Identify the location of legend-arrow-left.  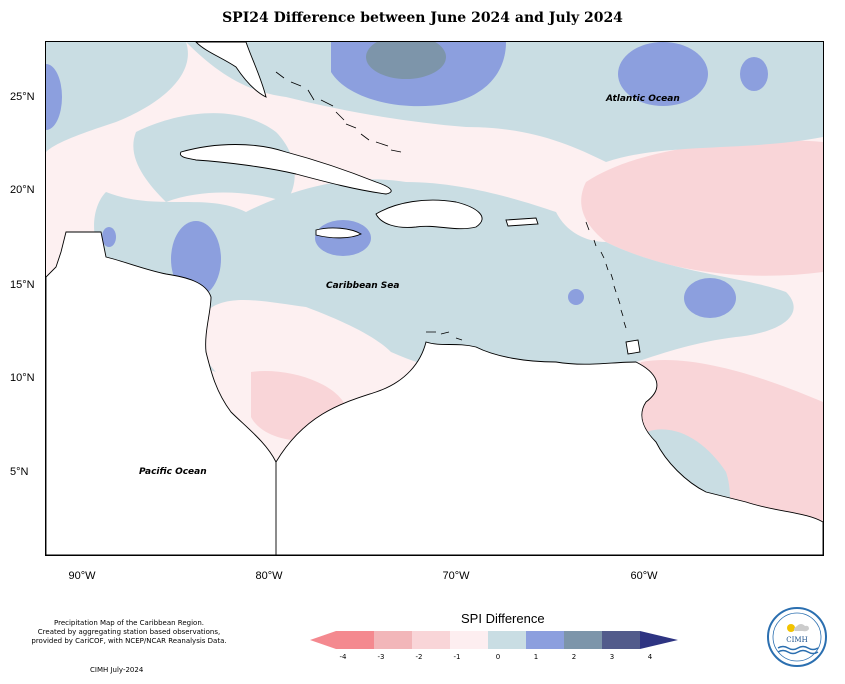
(323, 640).